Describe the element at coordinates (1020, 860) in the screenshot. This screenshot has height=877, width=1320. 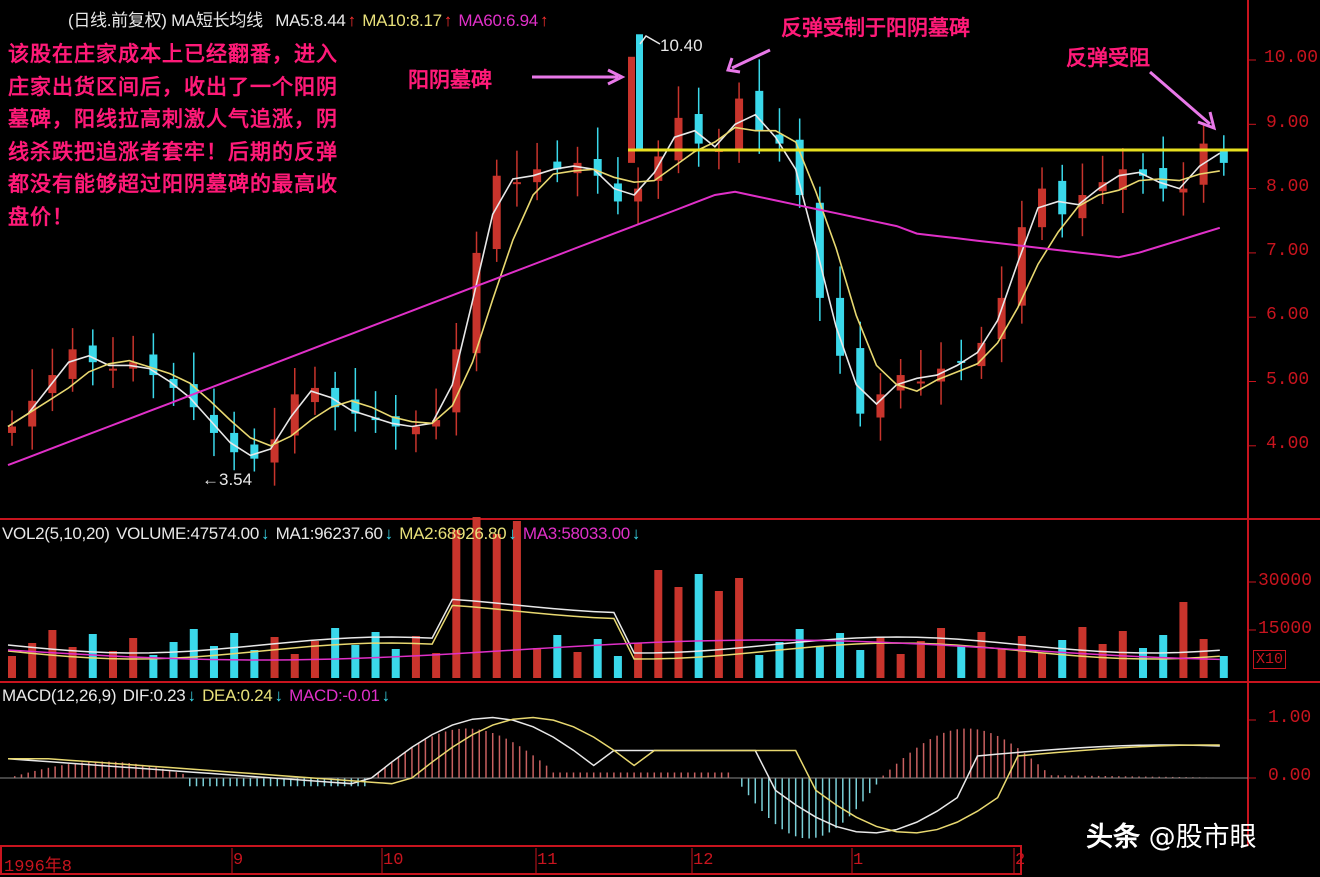
I see `date-tick: 2` at that location.